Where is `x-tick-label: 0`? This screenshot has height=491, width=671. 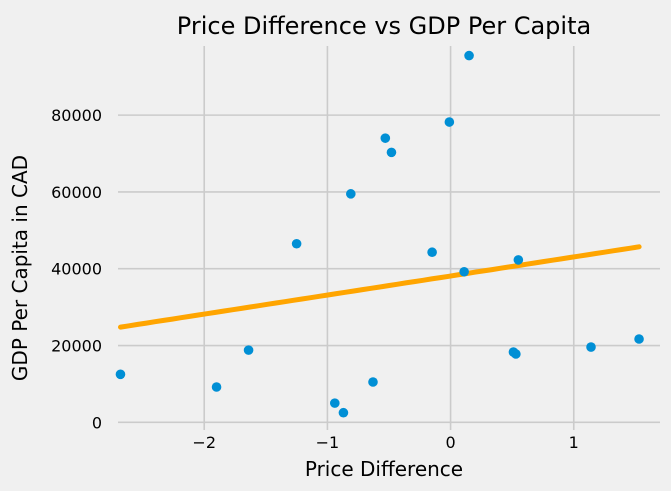
x-tick-label: 0 is located at coordinates (450, 442).